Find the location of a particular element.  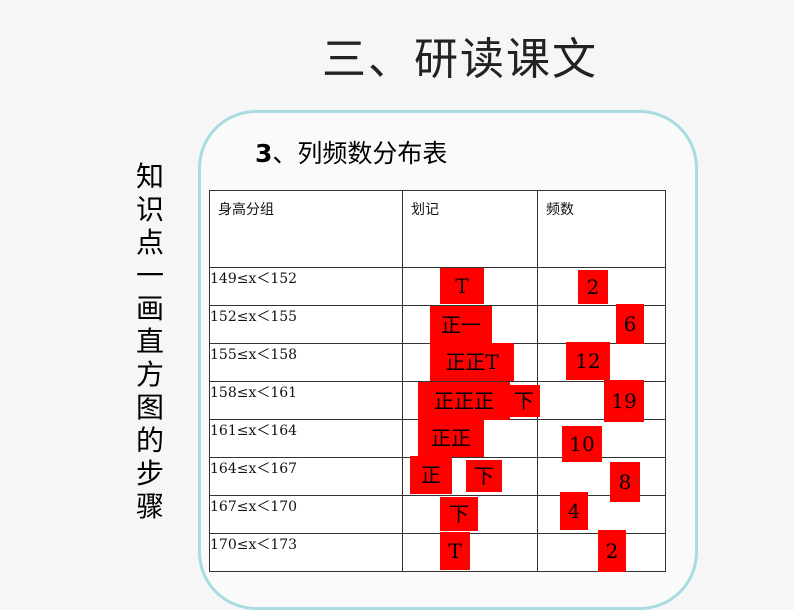

table-row: 167≤x＜170 is located at coordinates (437, 514).